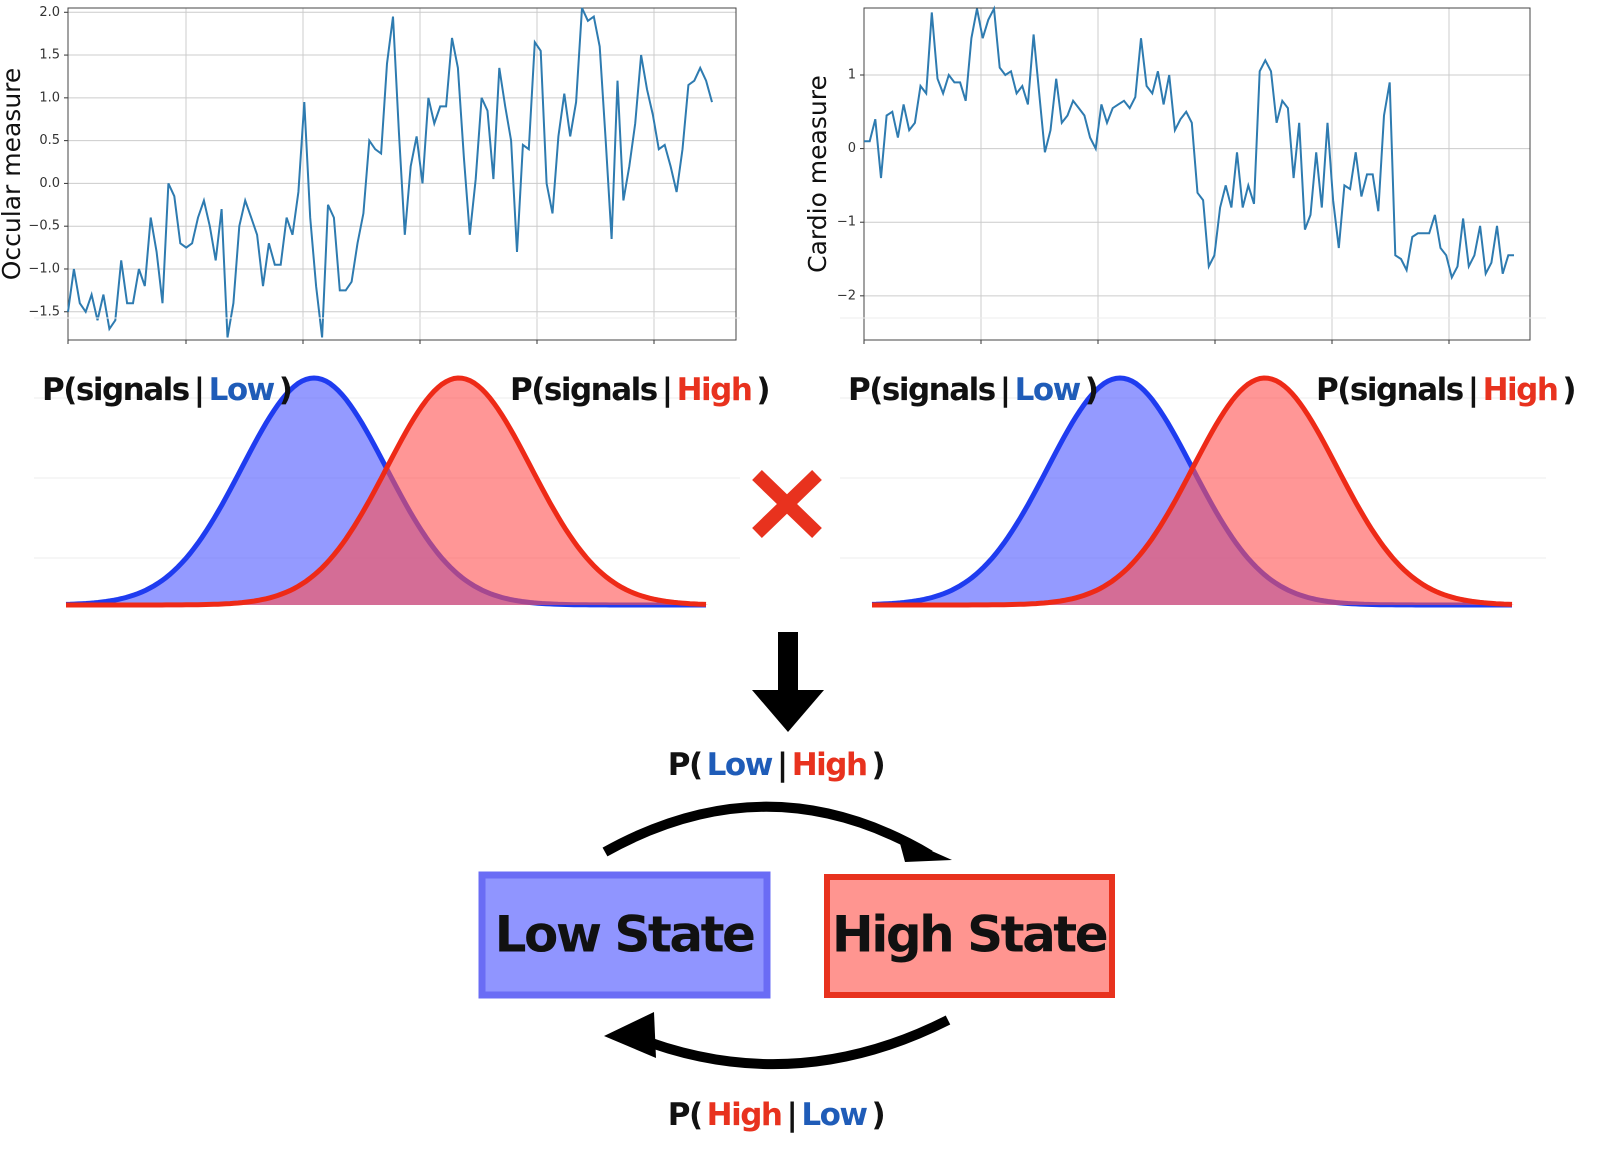 The height and width of the screenshot is (1164, 1600). Describe the element at coordinates (49, 97) in the screenshot. I see `y-tick-label: 1.0` at that location.